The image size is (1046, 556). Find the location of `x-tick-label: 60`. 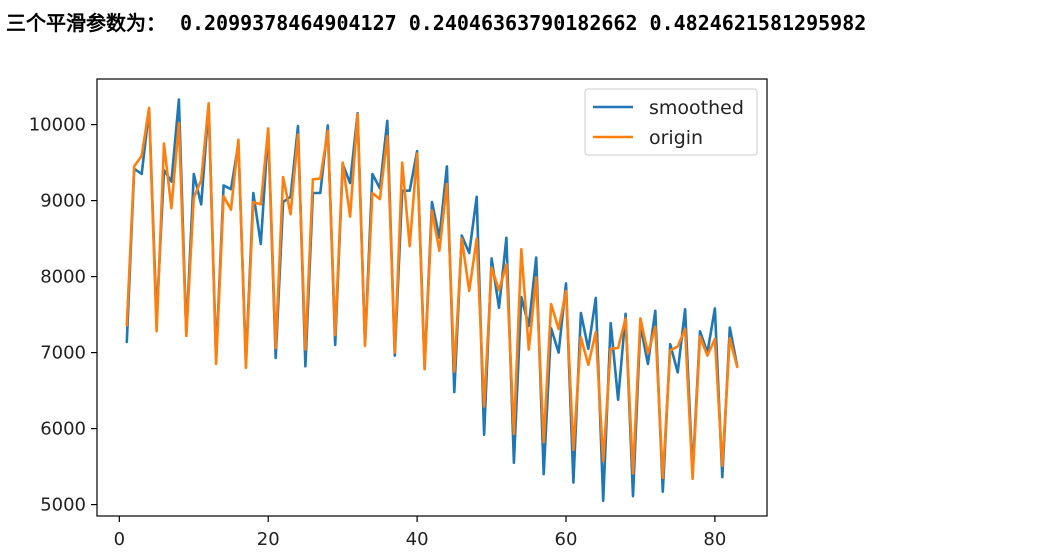

x-tick-label: 60 is located at coordinates (566, 539).